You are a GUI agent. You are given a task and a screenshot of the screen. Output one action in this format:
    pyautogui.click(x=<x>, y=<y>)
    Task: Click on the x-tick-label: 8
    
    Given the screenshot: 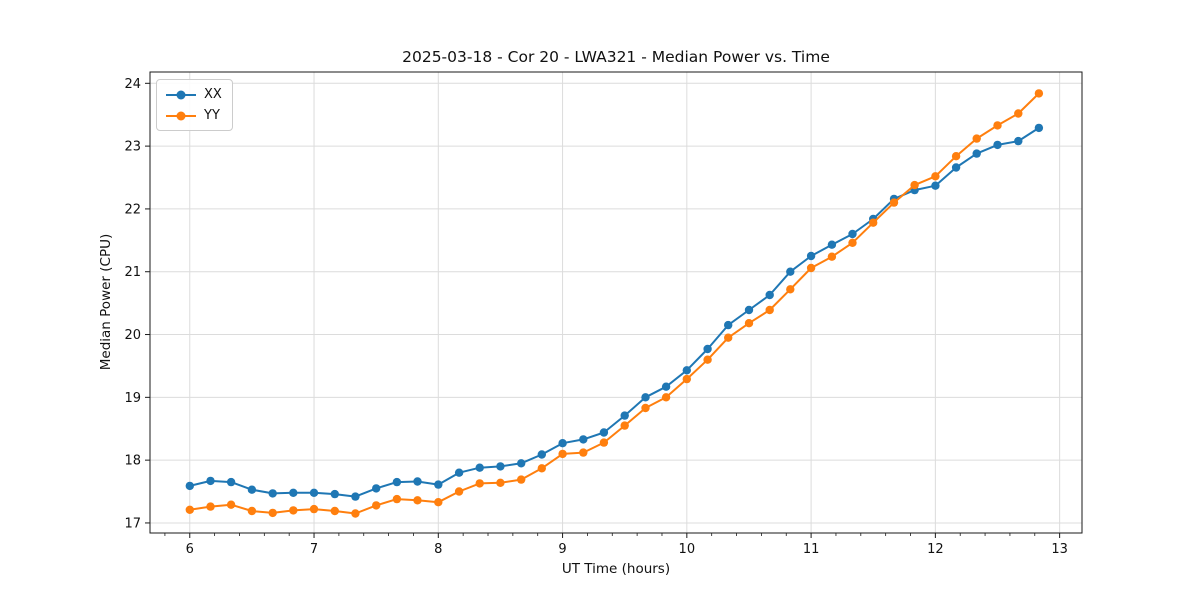 What is the action you would take?
    pyautogui.click(x=438, y=549)
    